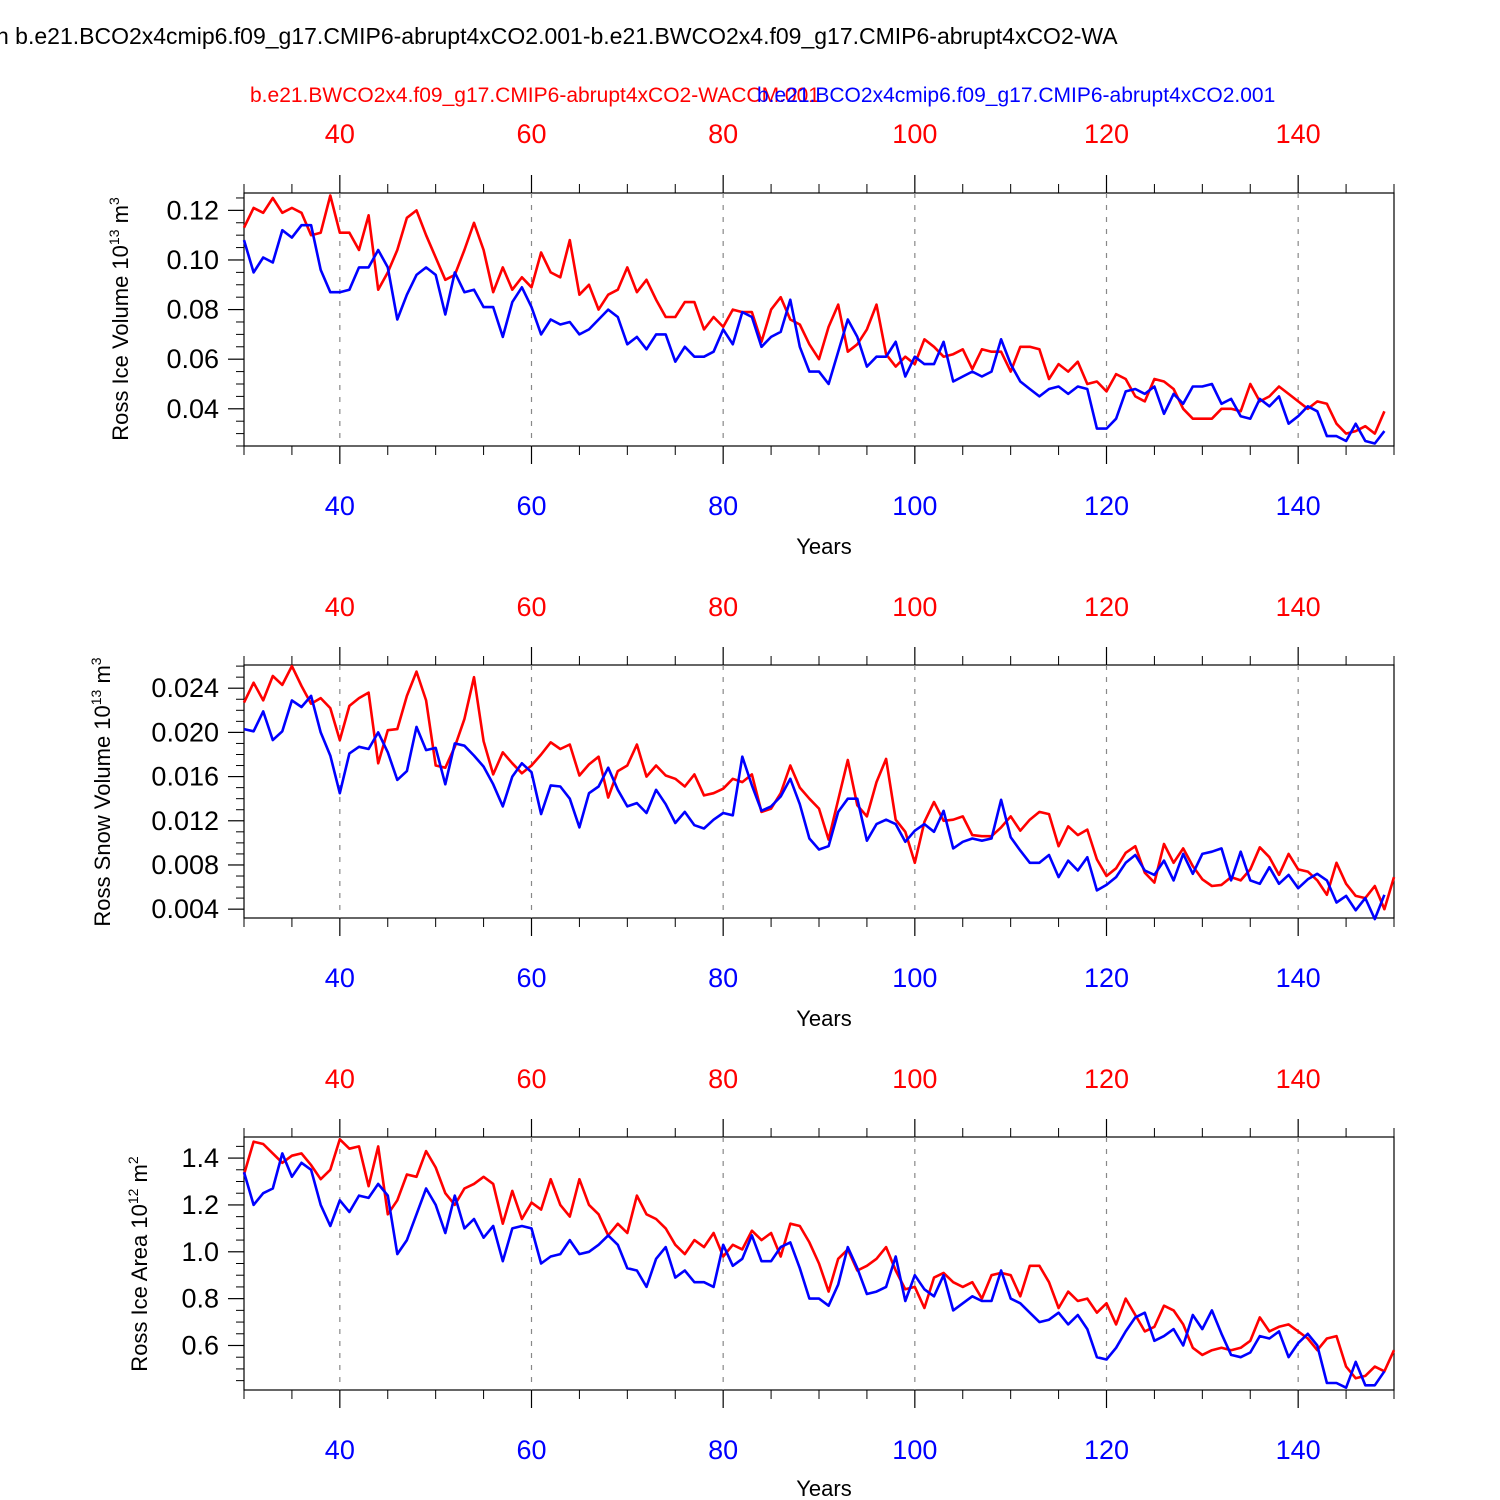 The height and width of the screenshot is (1500, 1500). Describe the element at coordinates (133, 1196) in the screenshot. I see `y-axis-label-exp: 12` at that location.